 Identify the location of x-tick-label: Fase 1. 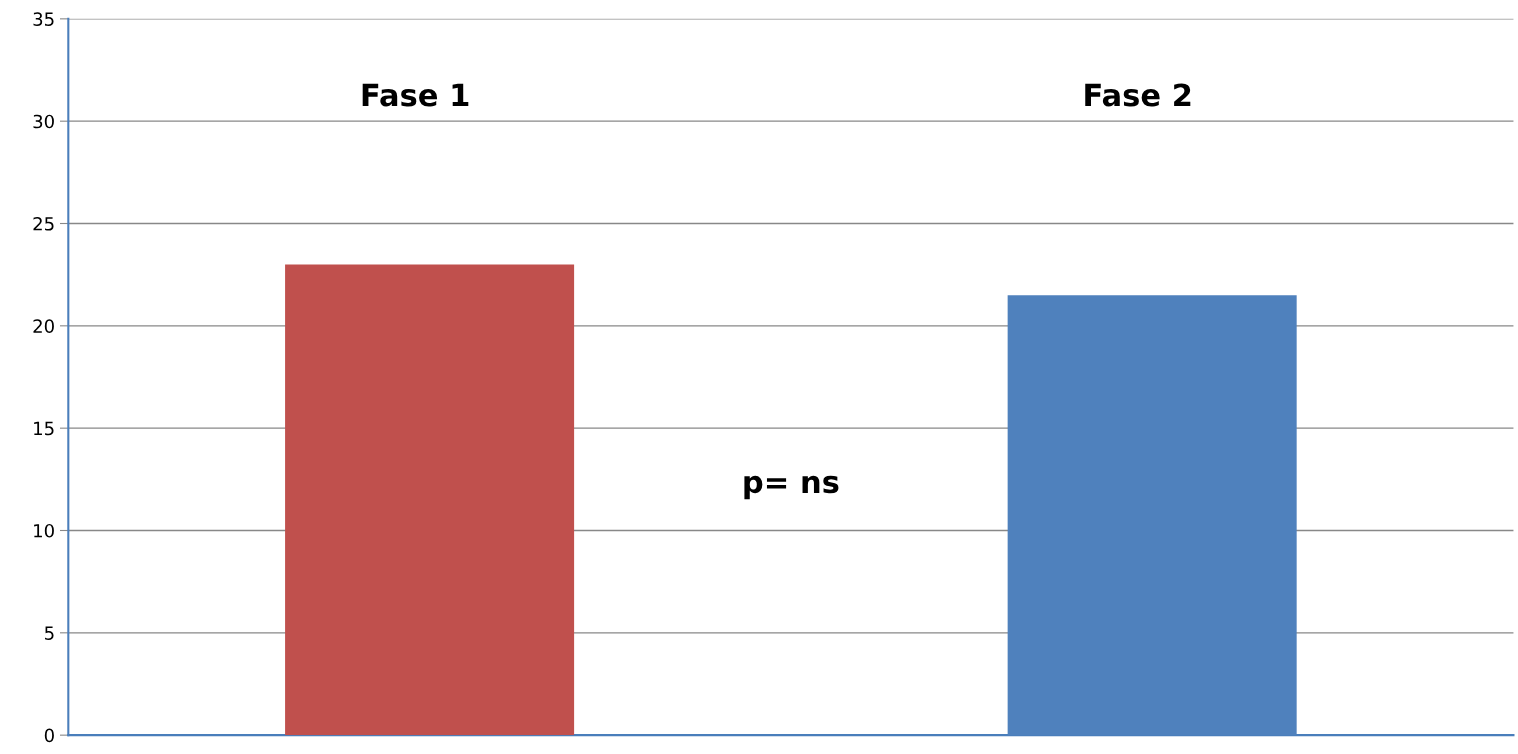
(415, 95).